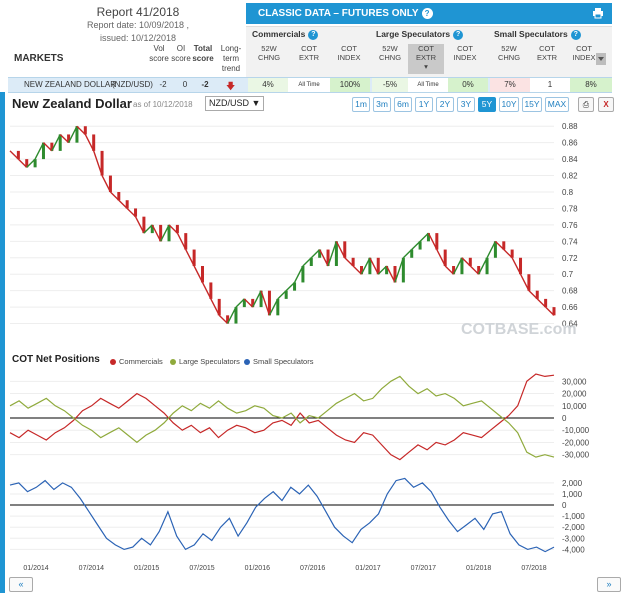  I want to click on timeframe-2y: 2Y, so click(445, 104).